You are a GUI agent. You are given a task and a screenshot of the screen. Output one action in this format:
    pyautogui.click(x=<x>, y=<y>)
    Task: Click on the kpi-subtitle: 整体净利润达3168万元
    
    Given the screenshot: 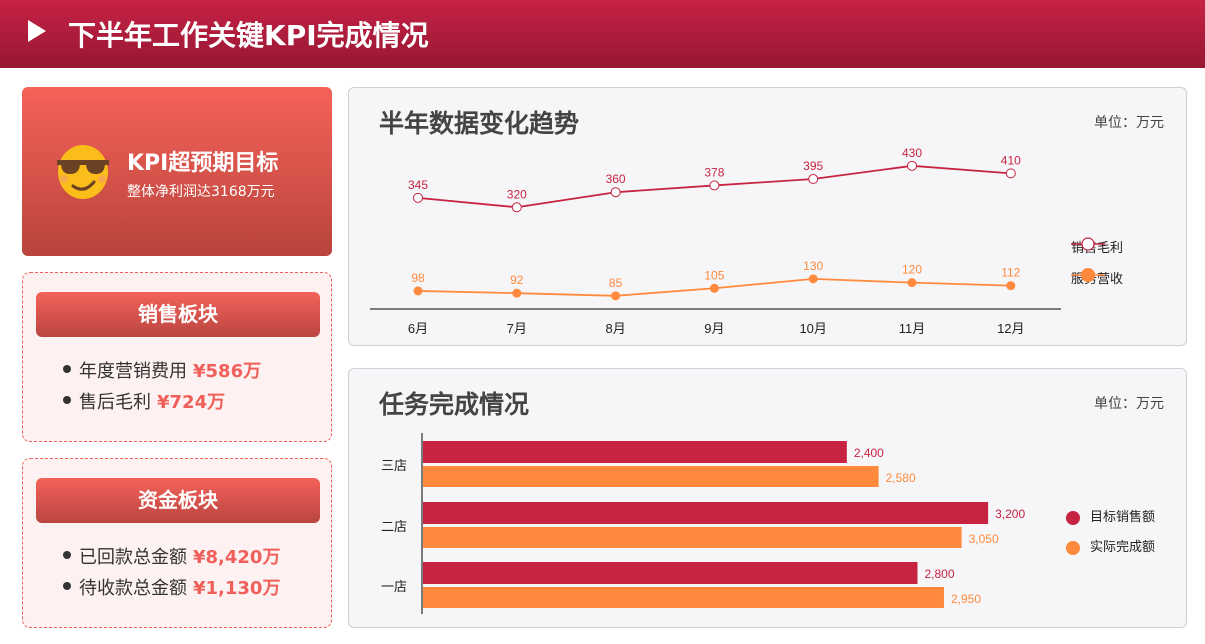 What is the action you would take?
    pyautogui.click(x=201, y=192)
    